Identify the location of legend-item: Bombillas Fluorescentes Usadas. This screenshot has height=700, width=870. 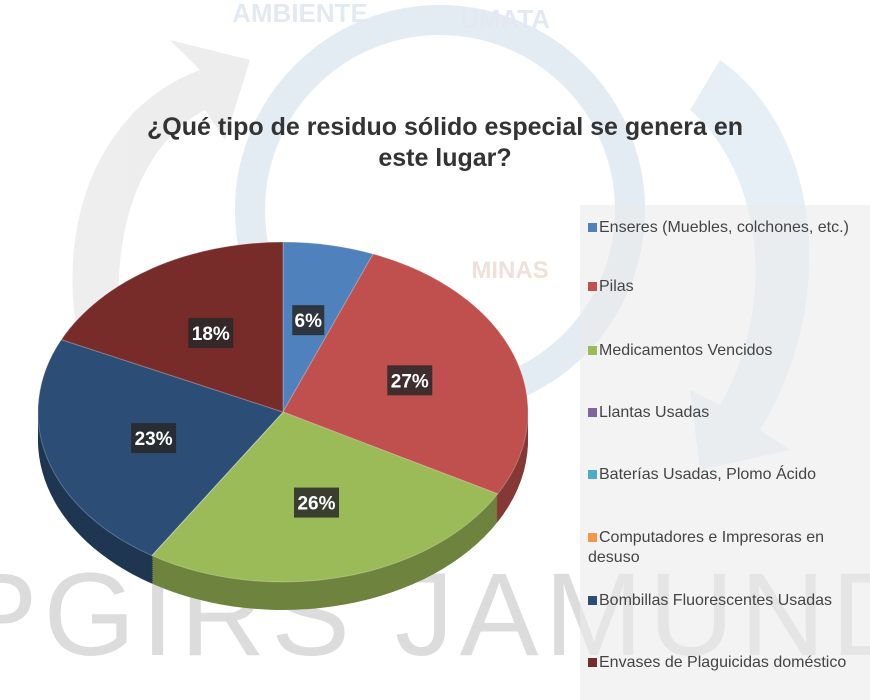
(728, 601).